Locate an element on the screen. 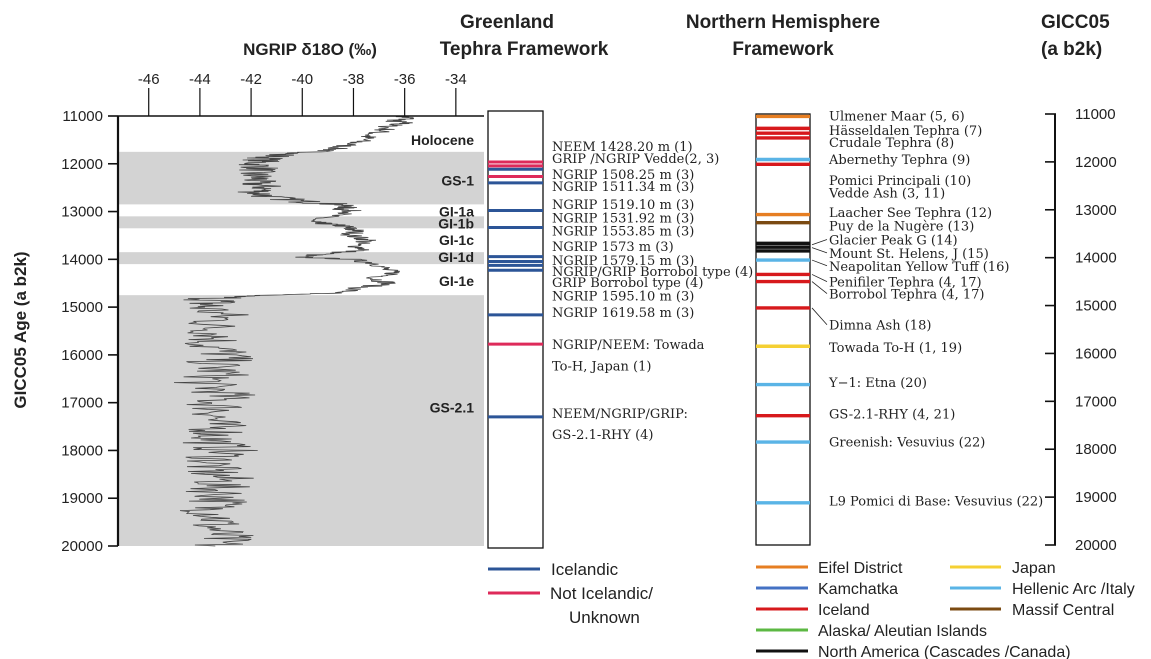  greenland-tephra-label: NGRIP 1508.25 m (3) is located at coordinates (623, 175).